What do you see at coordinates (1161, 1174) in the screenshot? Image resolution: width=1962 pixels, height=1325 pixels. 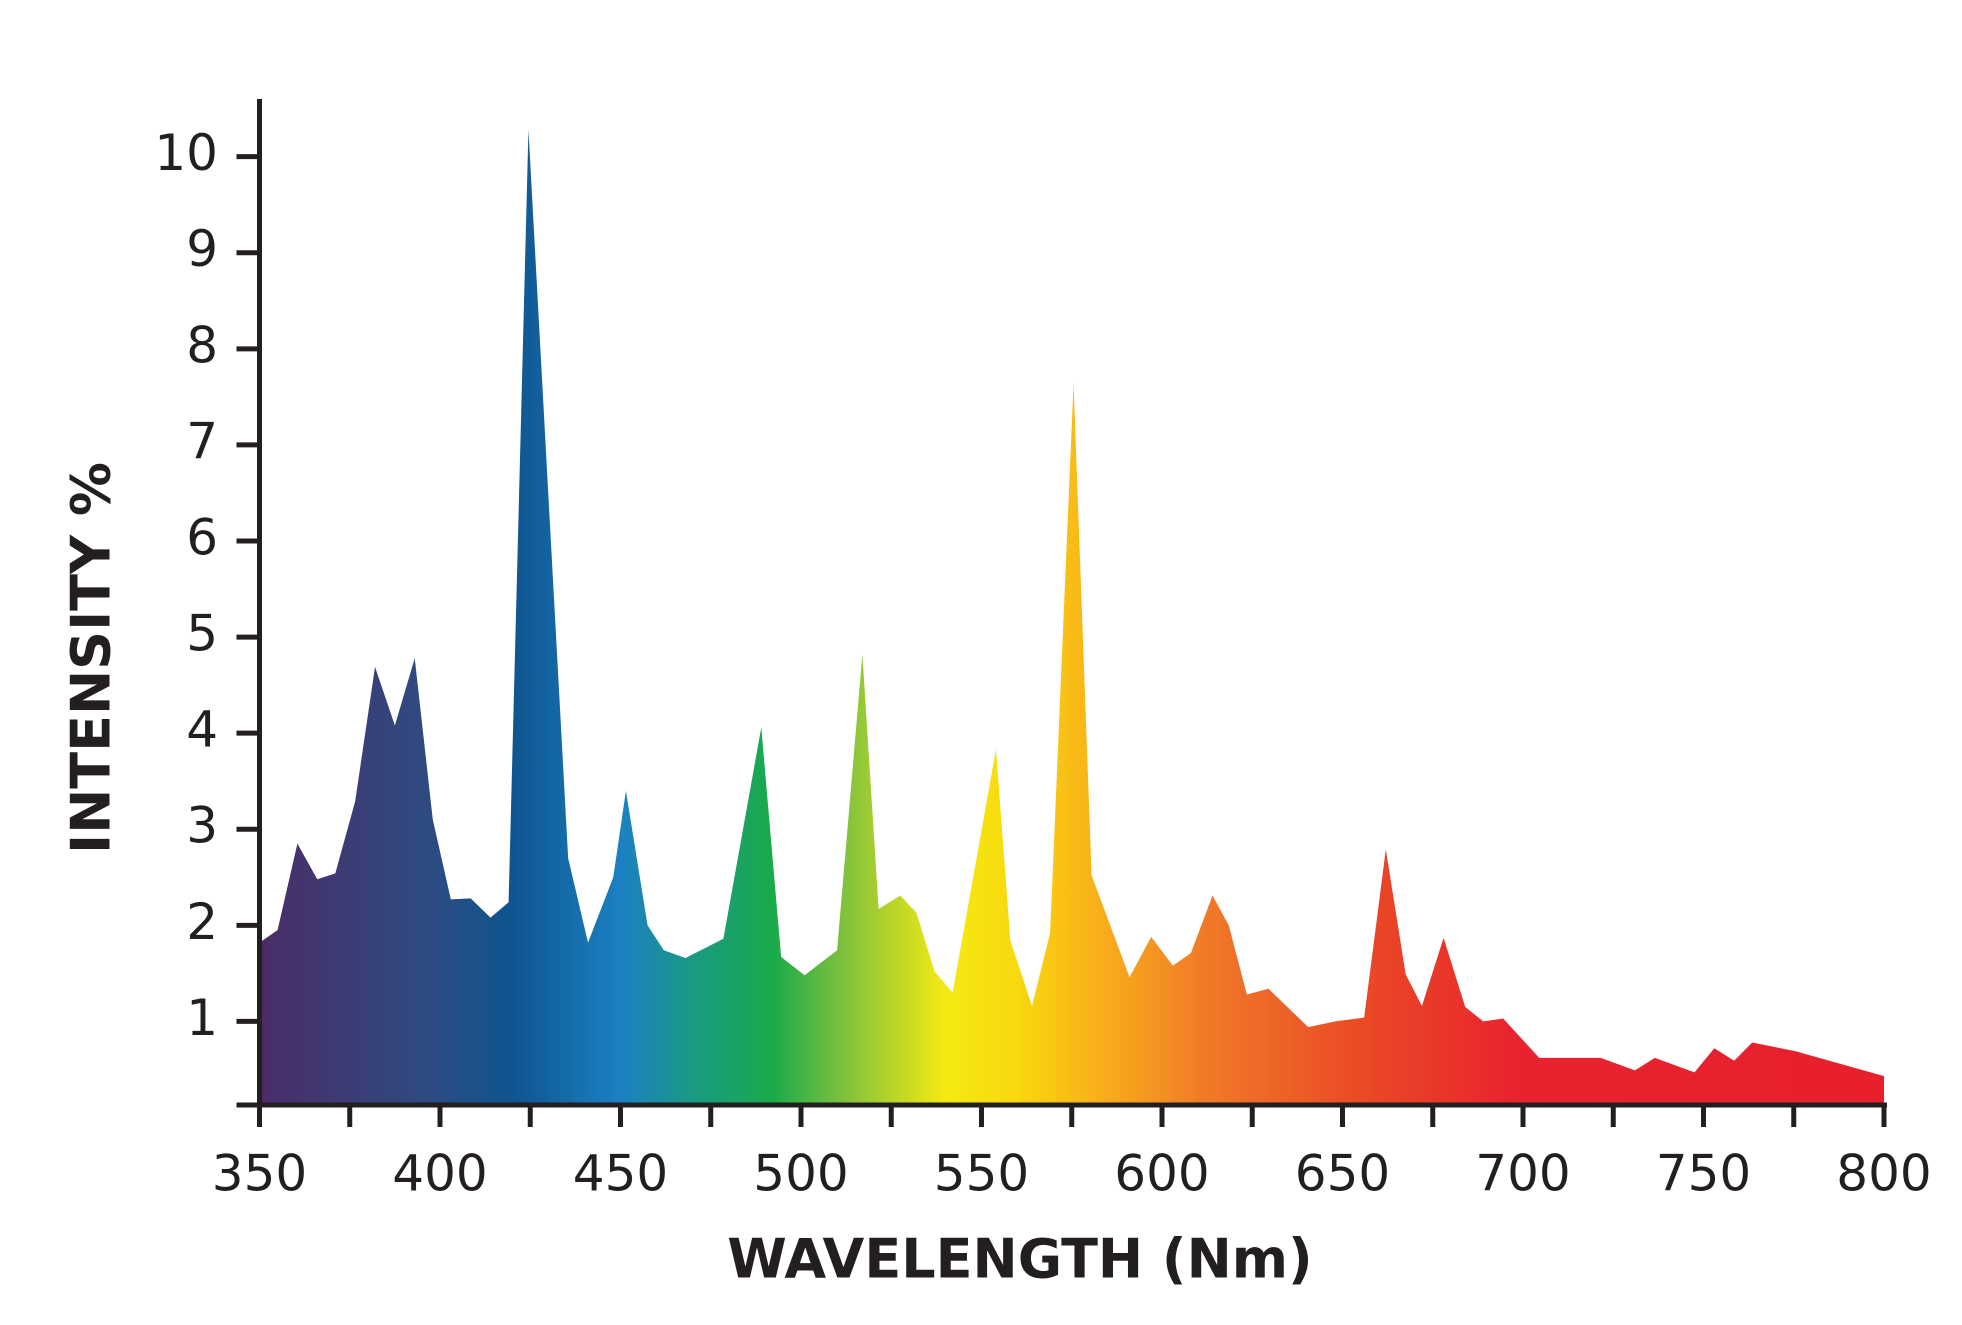 I see `x-tick-label: 600` at bounding box center [1161, 1174].